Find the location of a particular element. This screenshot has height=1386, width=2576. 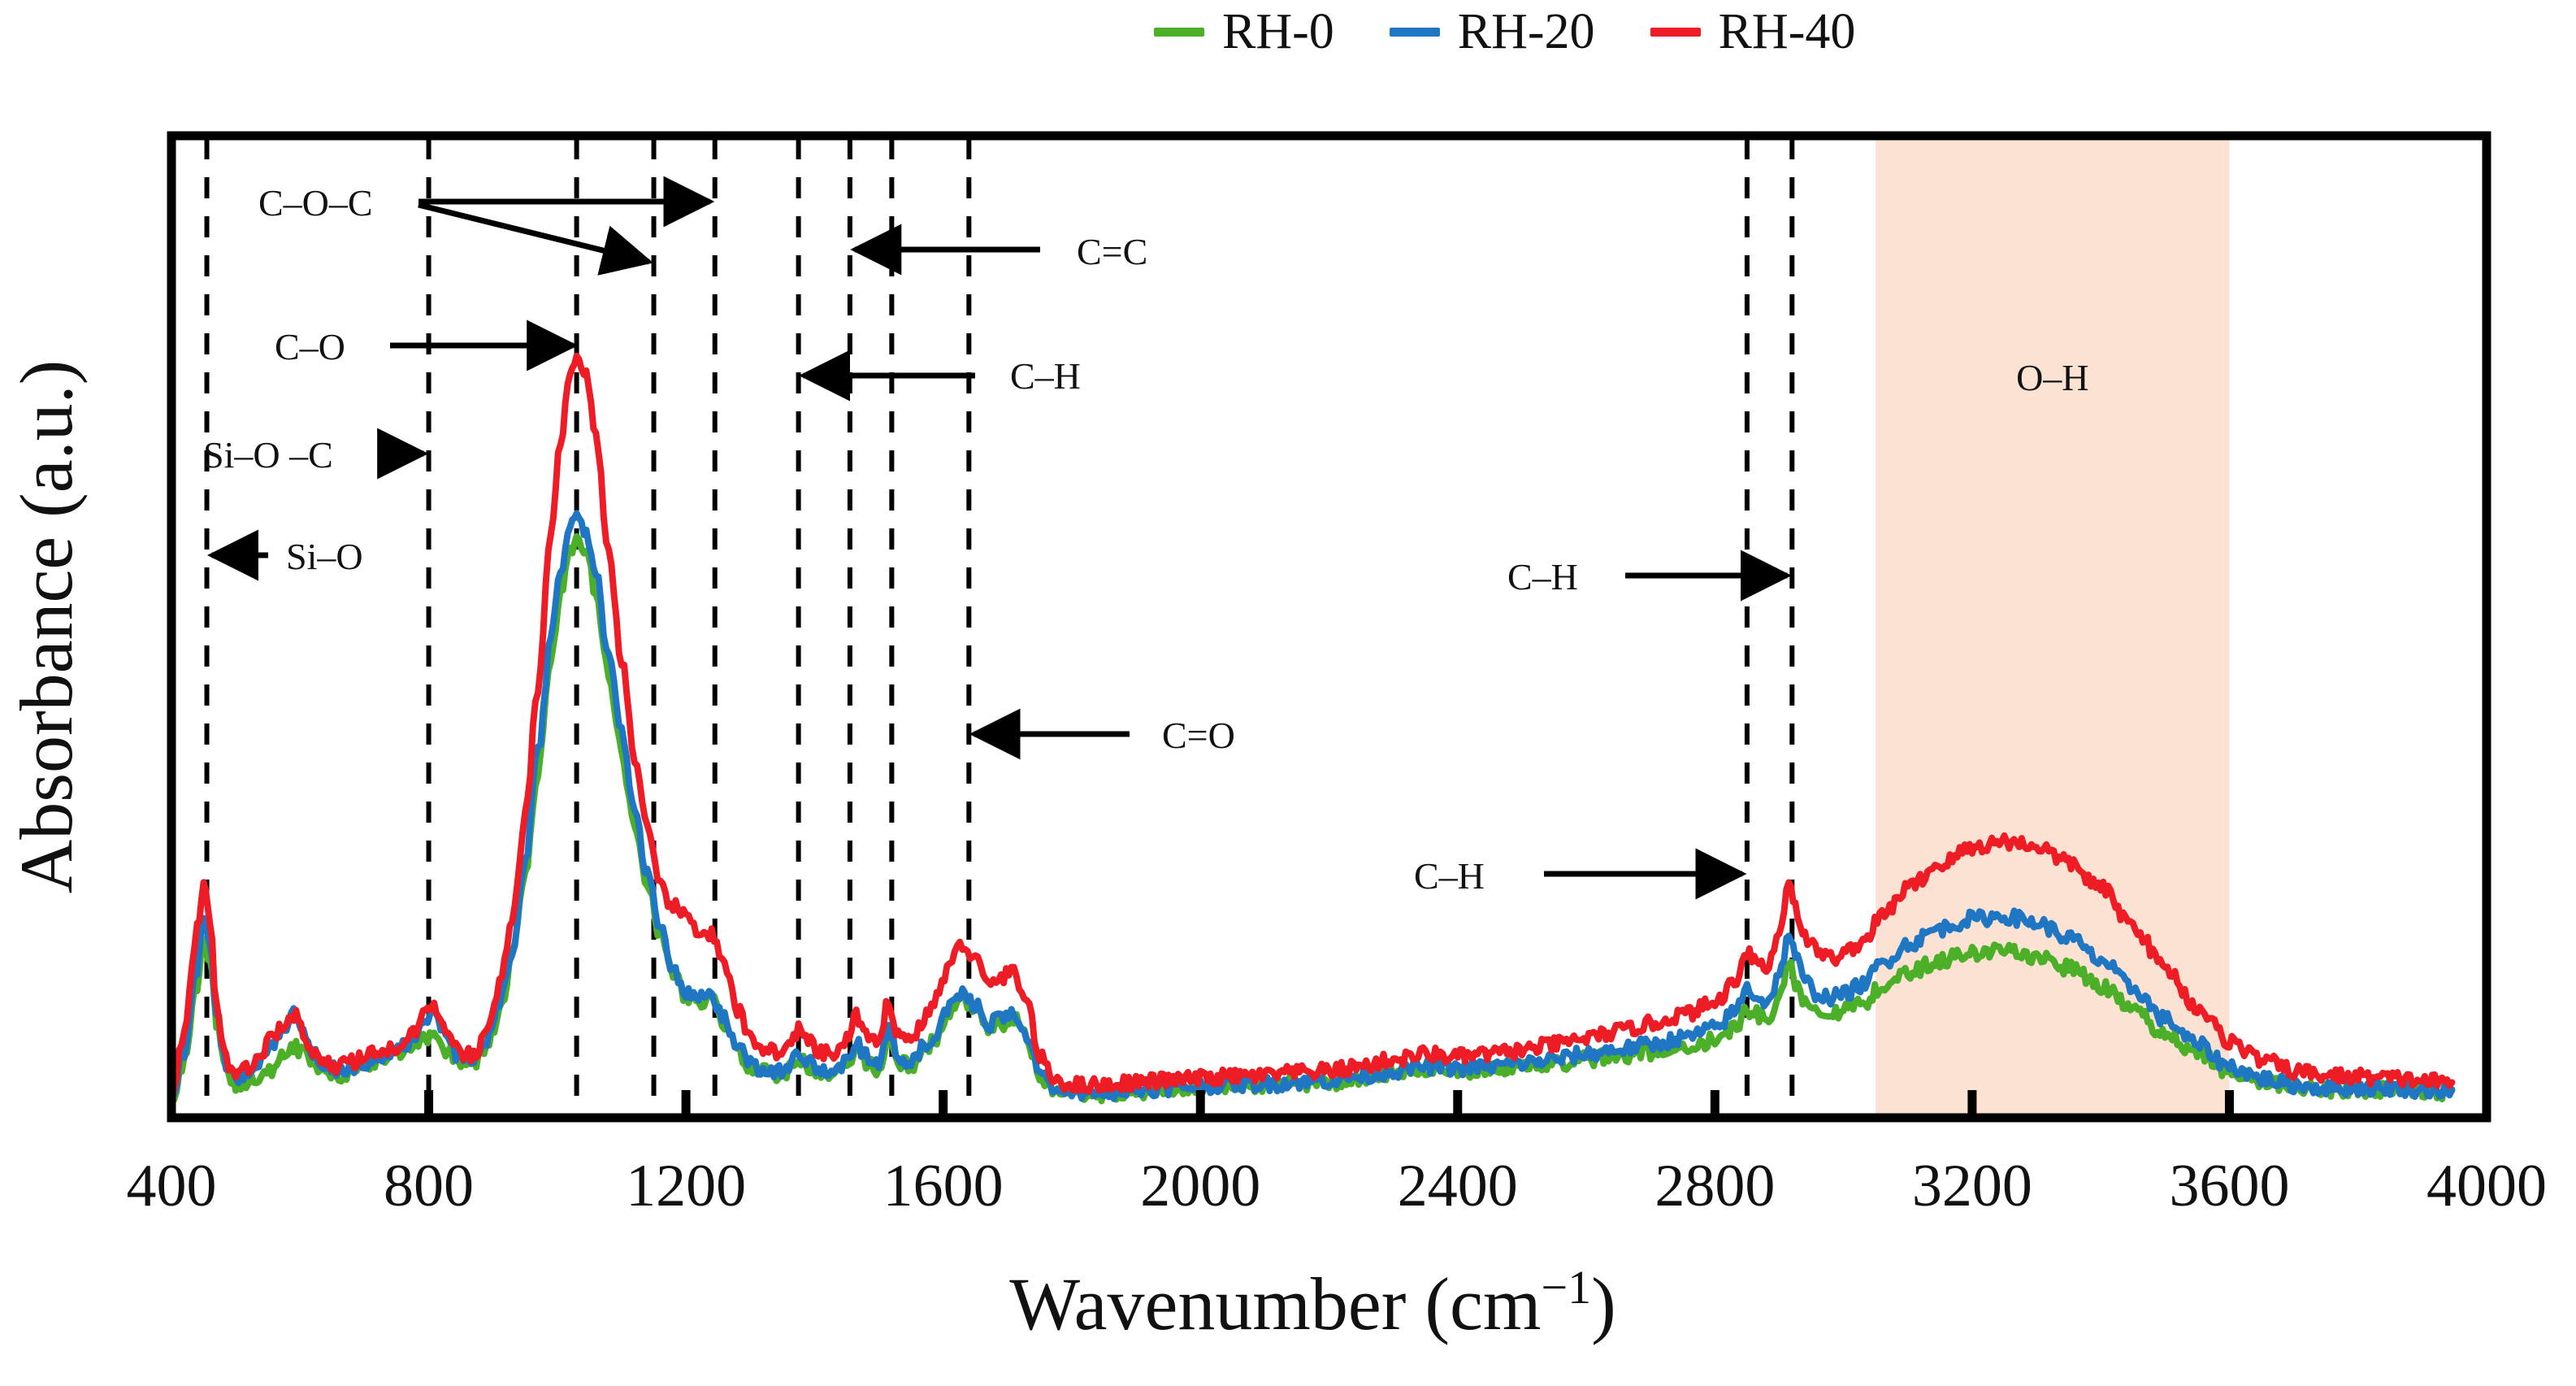

x-axis-ticks: 400 800 1200 1600 2000 2400 2800 3200 3600 4000 is located at coordinates (1337, 1154).